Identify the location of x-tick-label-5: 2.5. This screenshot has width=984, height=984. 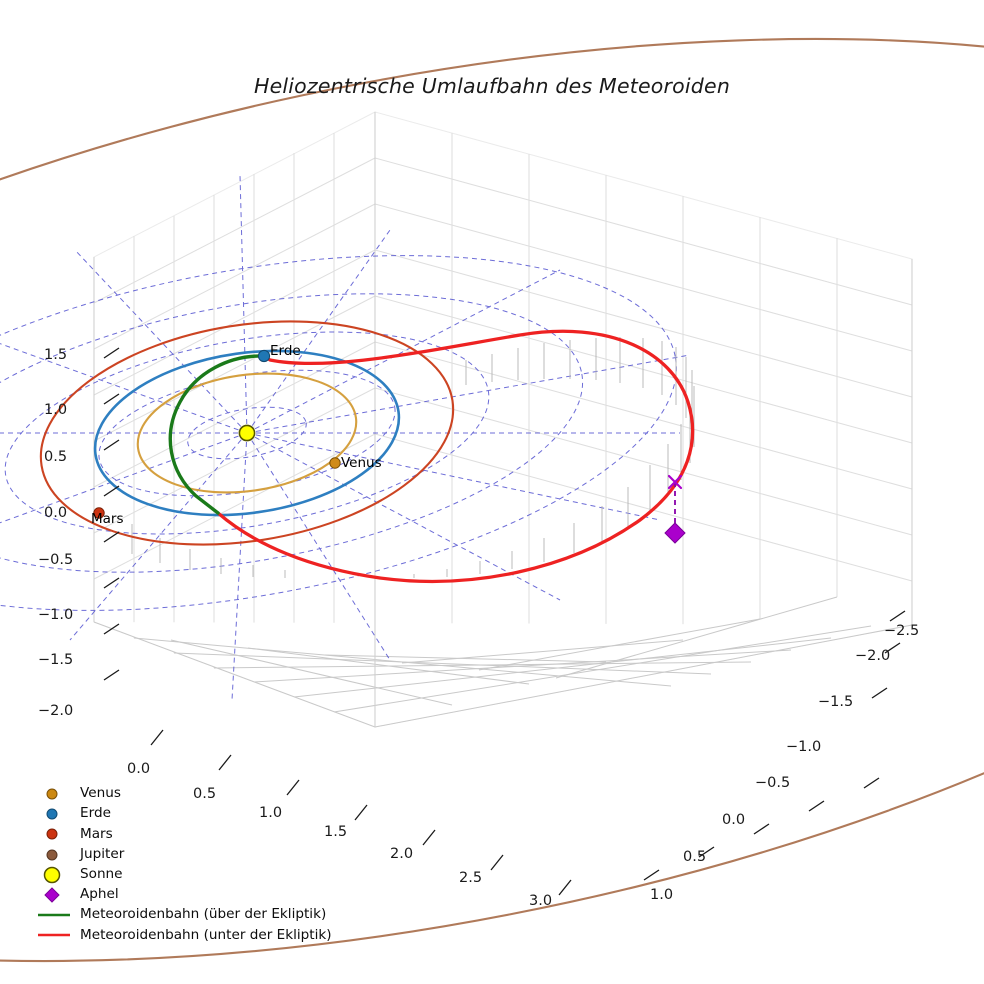
(471, 878).